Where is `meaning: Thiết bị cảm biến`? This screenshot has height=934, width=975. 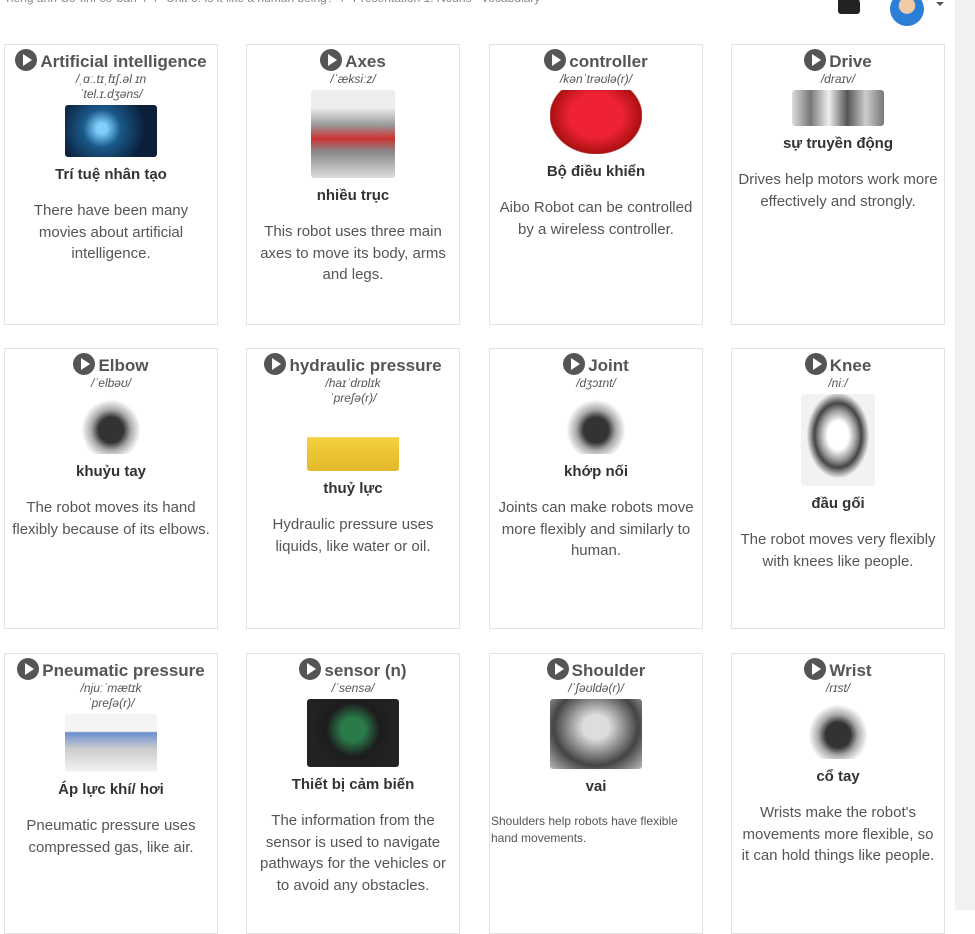 meaning: Thiết bị cảm biến is located at coordinates (353, 784).